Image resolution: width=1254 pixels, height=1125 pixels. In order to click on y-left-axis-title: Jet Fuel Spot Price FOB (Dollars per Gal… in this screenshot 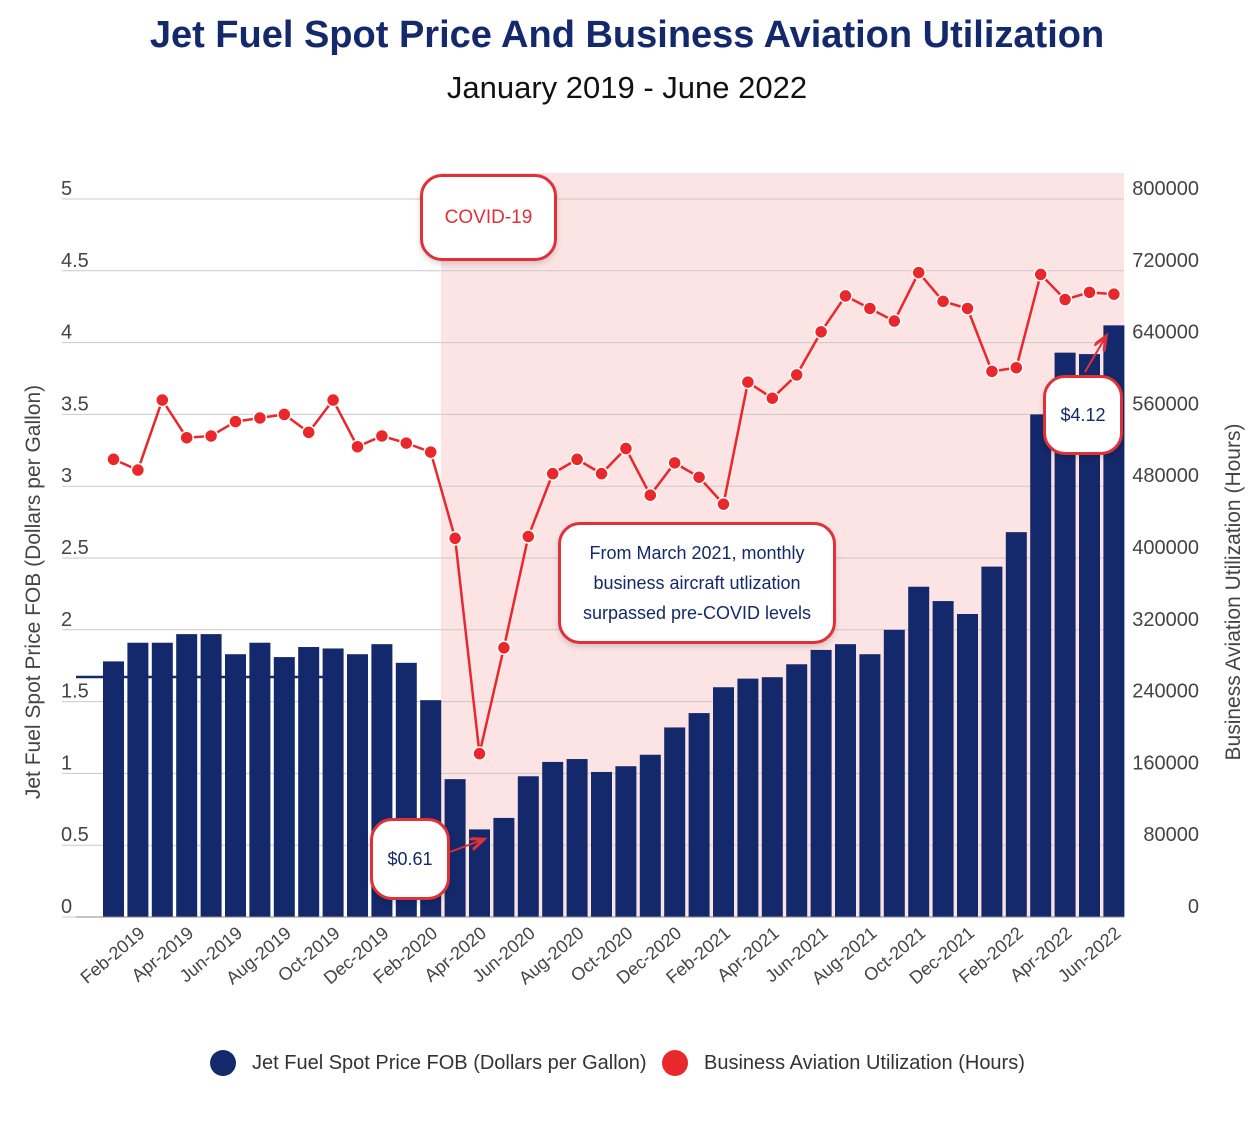, I will do `click(33, 592)`.